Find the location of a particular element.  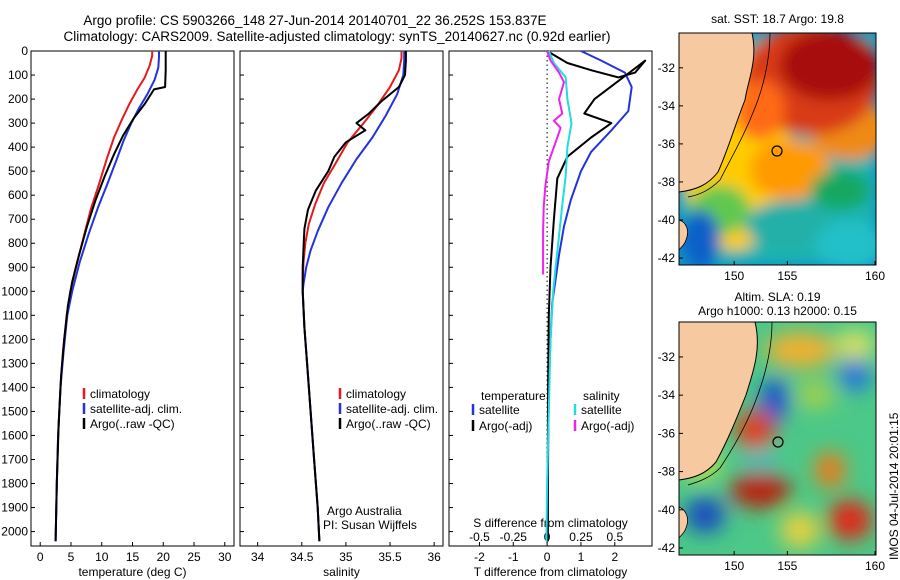

y-tick-label: 1000 is located at coordinates (14, 291).